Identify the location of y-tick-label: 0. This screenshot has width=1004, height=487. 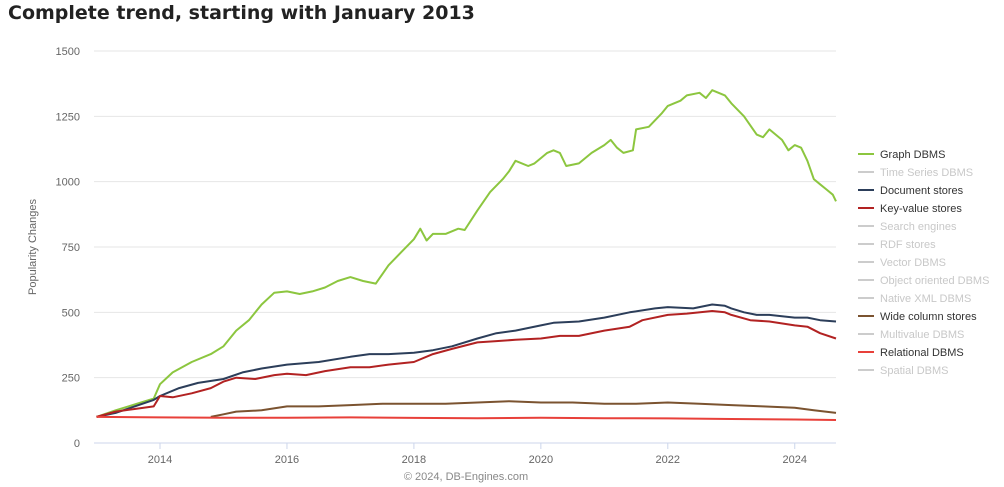
(77, 444).